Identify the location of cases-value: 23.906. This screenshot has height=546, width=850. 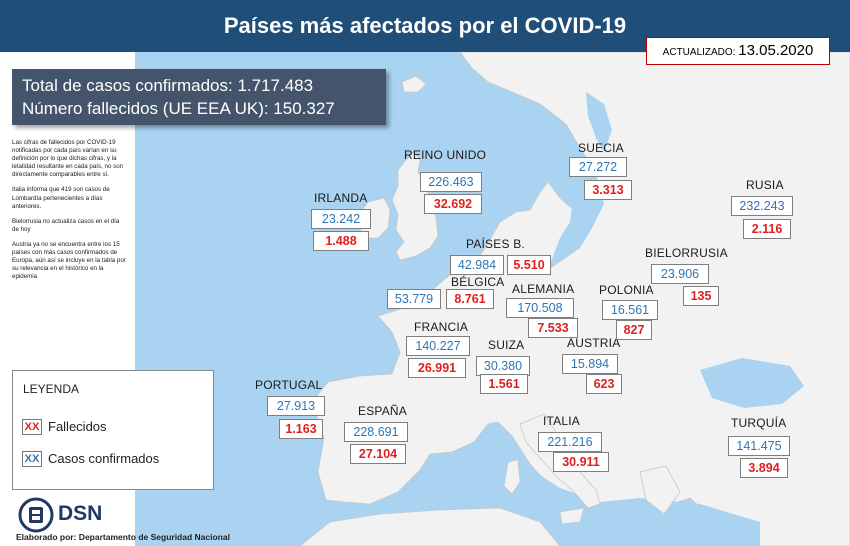
(680, 274).